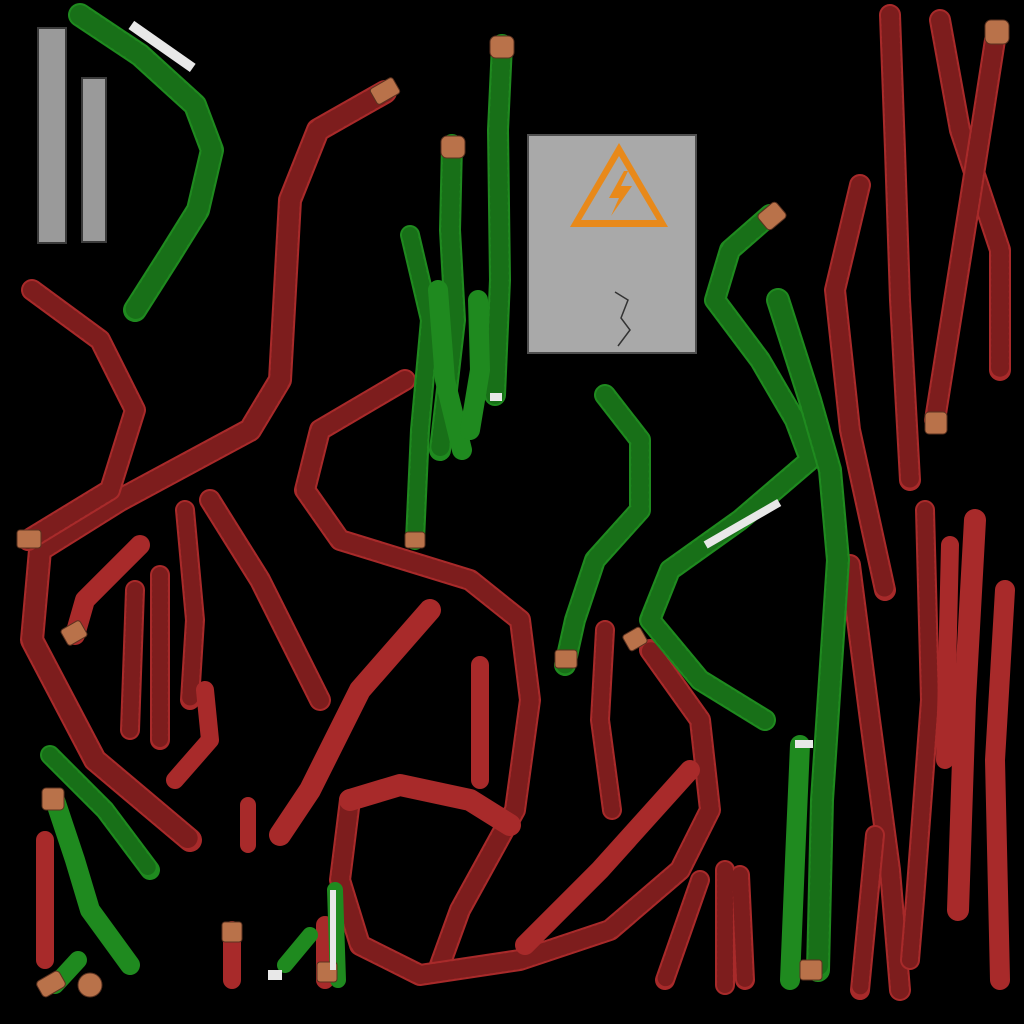 The width and height of the screenshot is (1024, 1024). What do you see at coordinates (72, 135) in the screenshot?
I see `metal-bars` at bounding box center [72, 135].